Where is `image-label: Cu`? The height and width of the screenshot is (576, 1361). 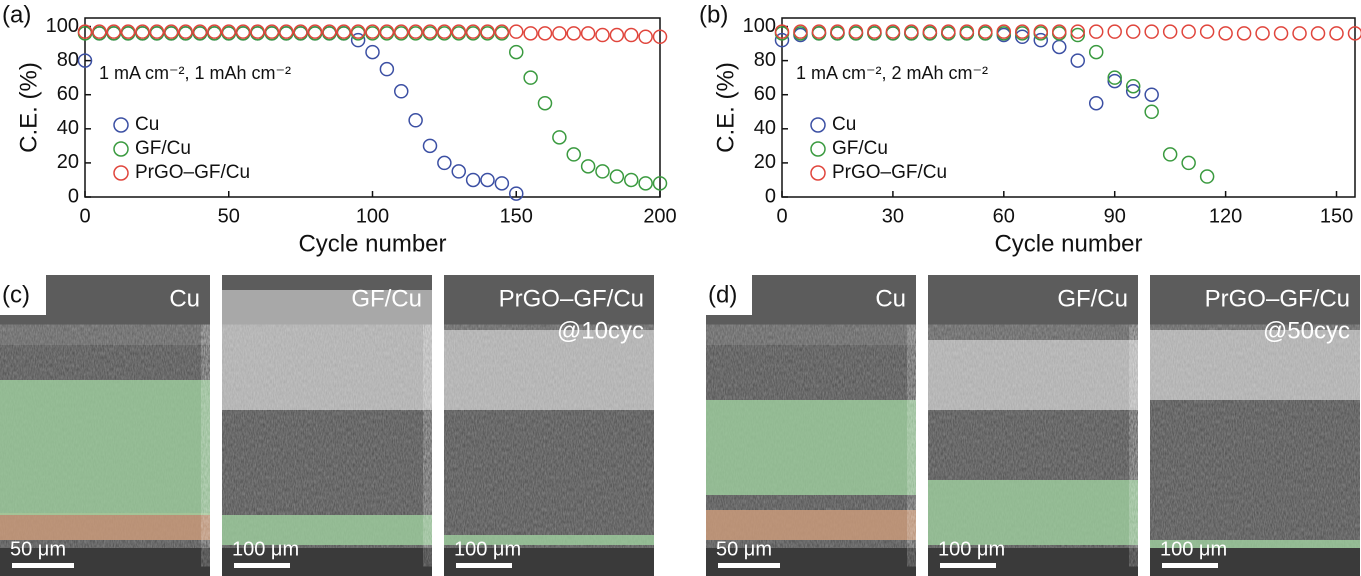 image-label: Cu is located at coordinates (890, 298).